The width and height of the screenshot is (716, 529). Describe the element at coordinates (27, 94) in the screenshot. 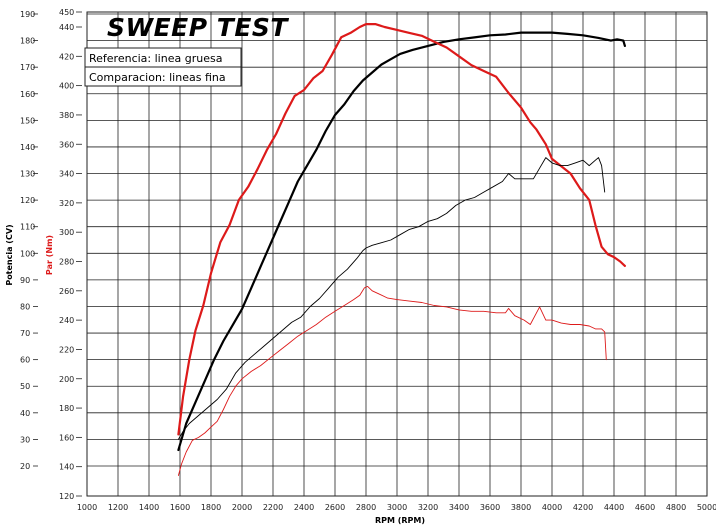

I see `y-left-tick-label: 160` at that location.